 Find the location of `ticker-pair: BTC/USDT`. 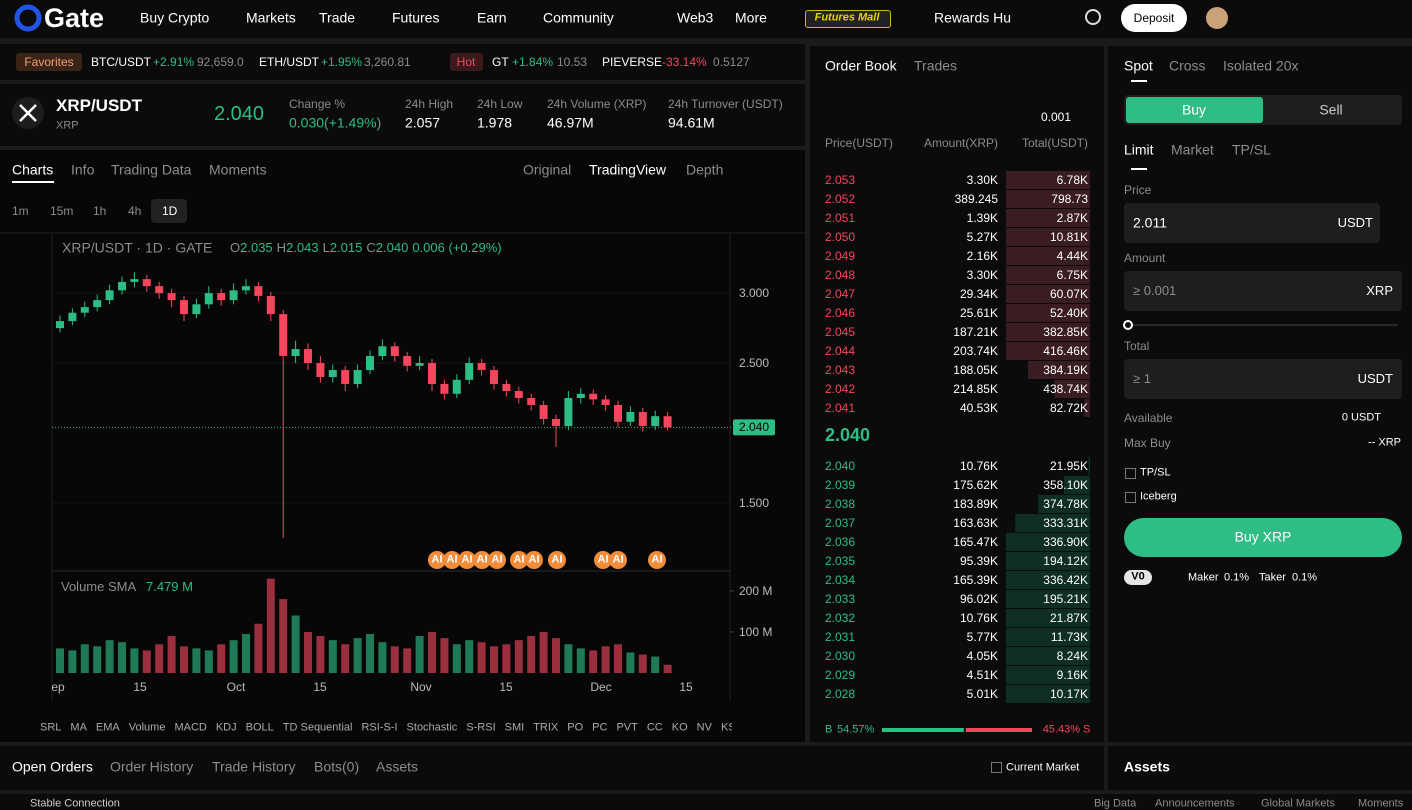

ticker-pair: BTC/USDT is located at coordinates (121, 61).